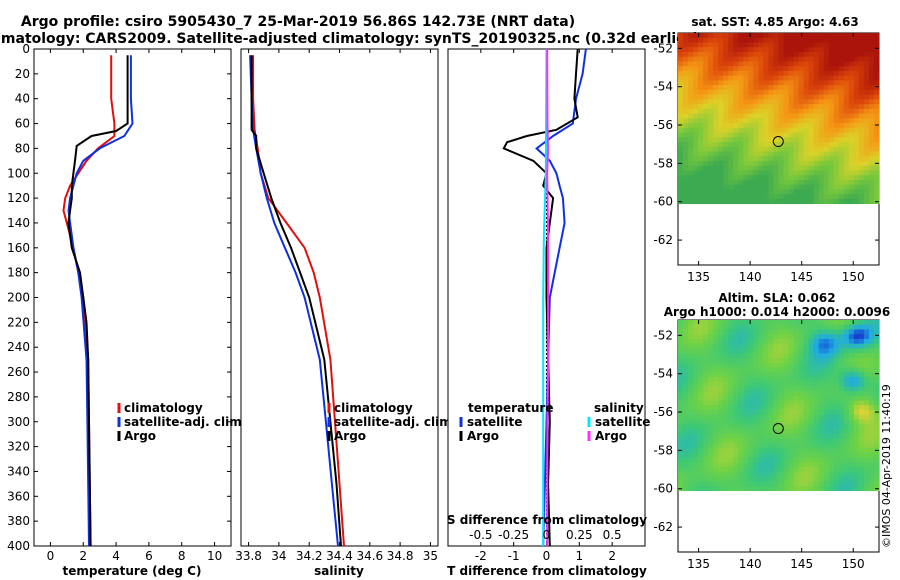 Image resolution: width=900 pixels, height=580 pixels. What do you see at coordinates (778, 142) in the screenshot?
I see `argo-location-marker` at bounding box center [778, 142].